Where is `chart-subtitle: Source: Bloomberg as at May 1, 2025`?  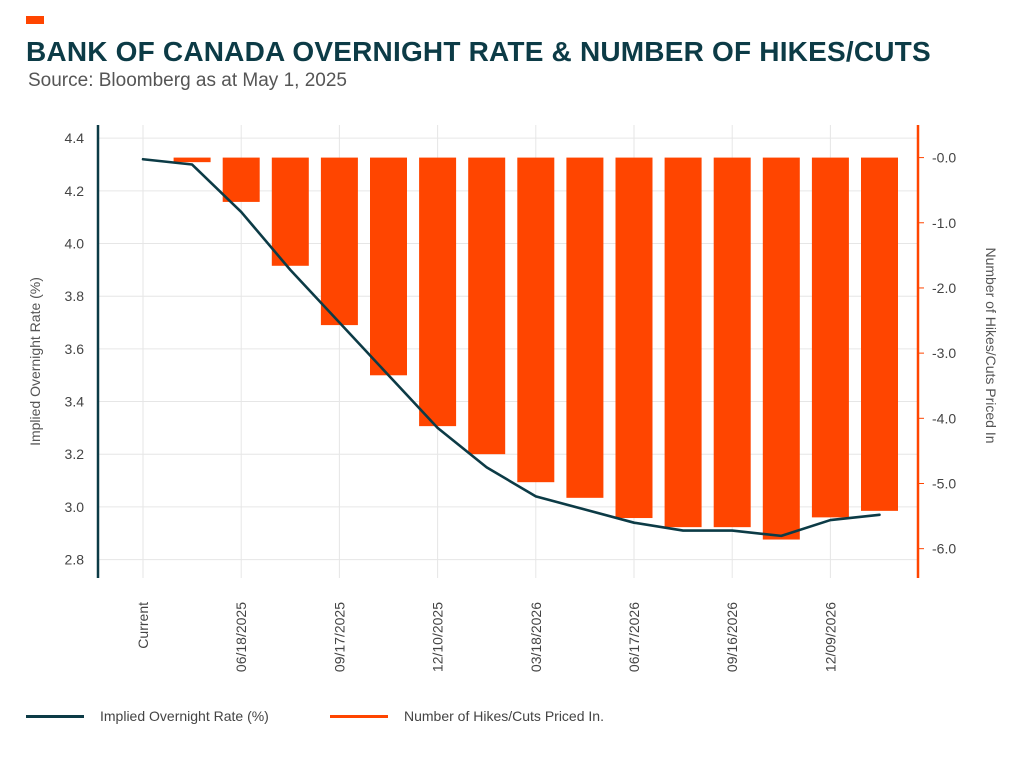
chart-subtitle: Source: Bloomberg as at May 1, 2025 is located at coordinates (187, 80).